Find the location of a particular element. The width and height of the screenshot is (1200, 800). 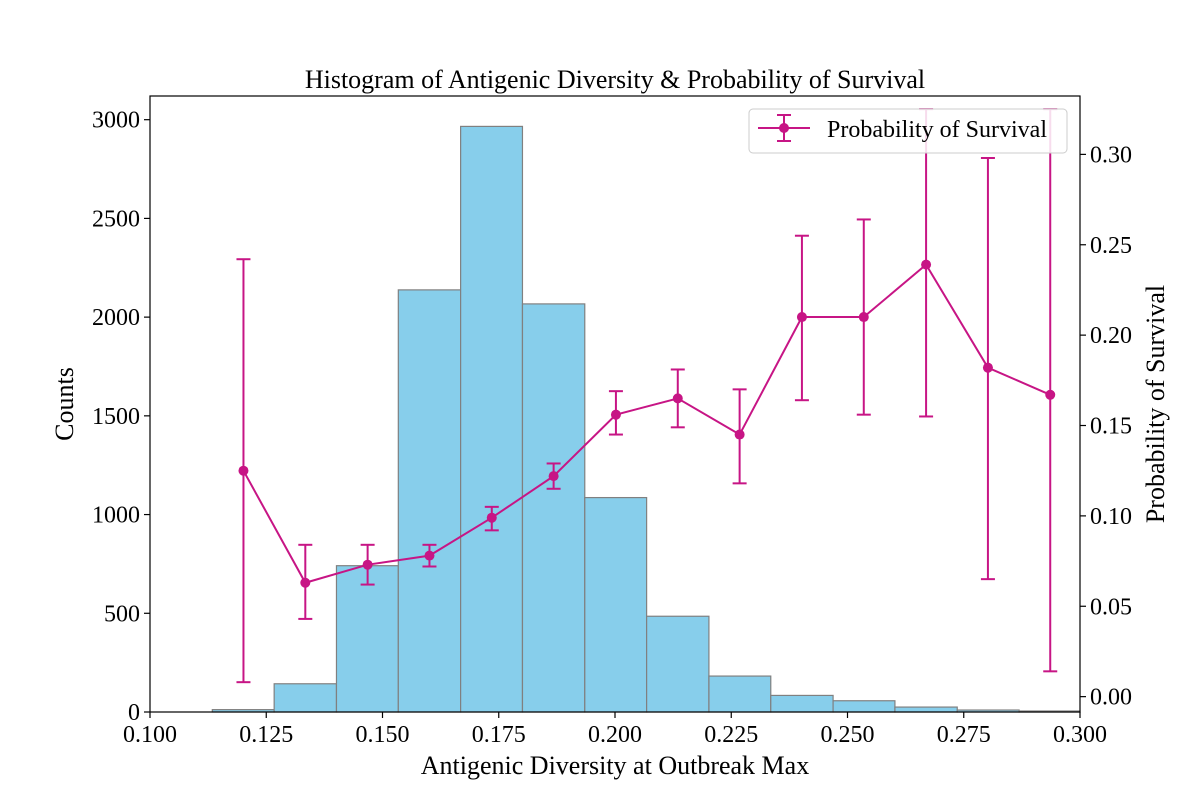

legend: Probability of Survival is located at coordinates (908, 131).